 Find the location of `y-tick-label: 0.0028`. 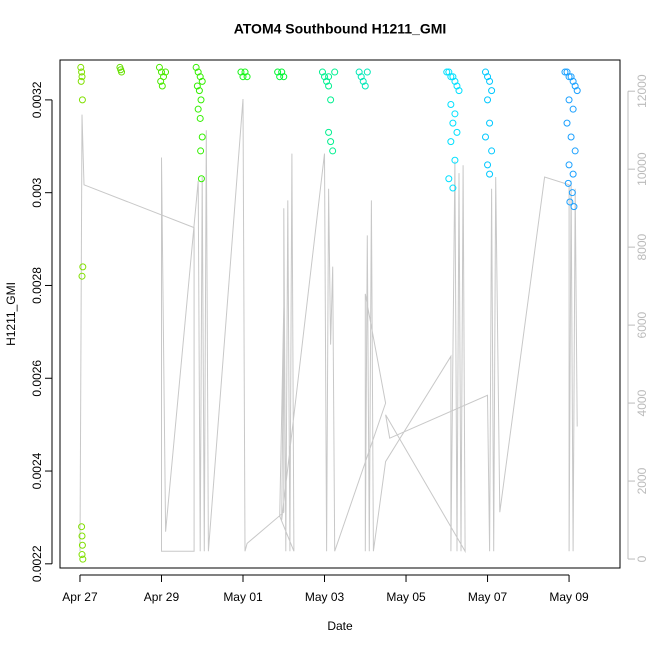

y-tick-label: 0.0028 is located at coordinates (37, 285).